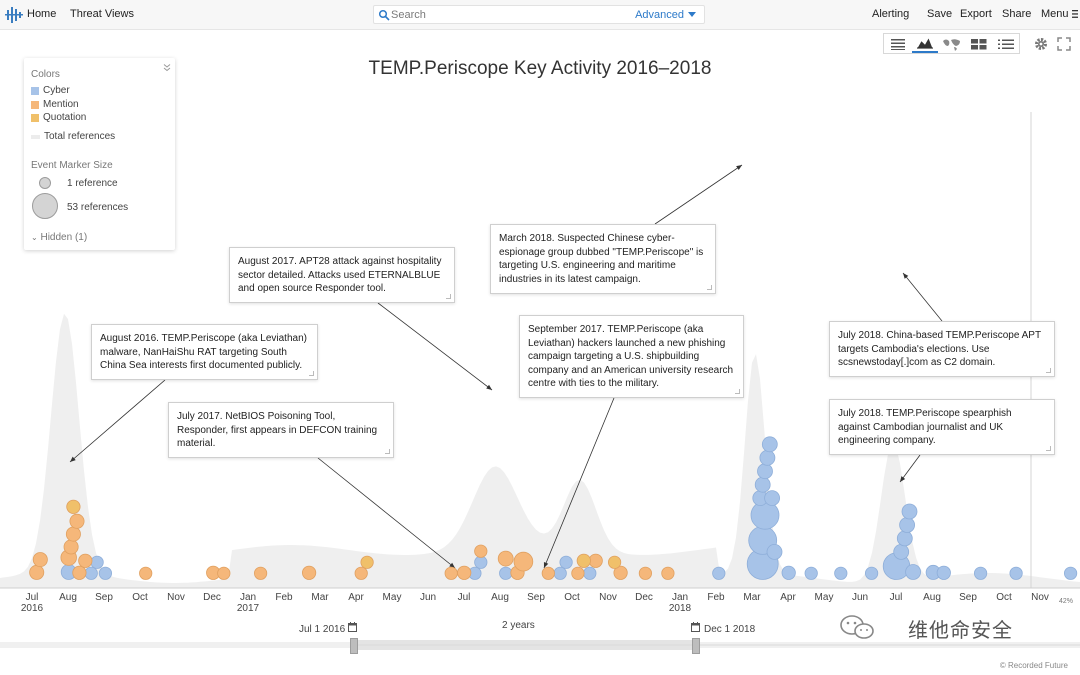  Describe the element at coordinates (952, 44) in the screenshot. I see `map-view-icon` at that location.